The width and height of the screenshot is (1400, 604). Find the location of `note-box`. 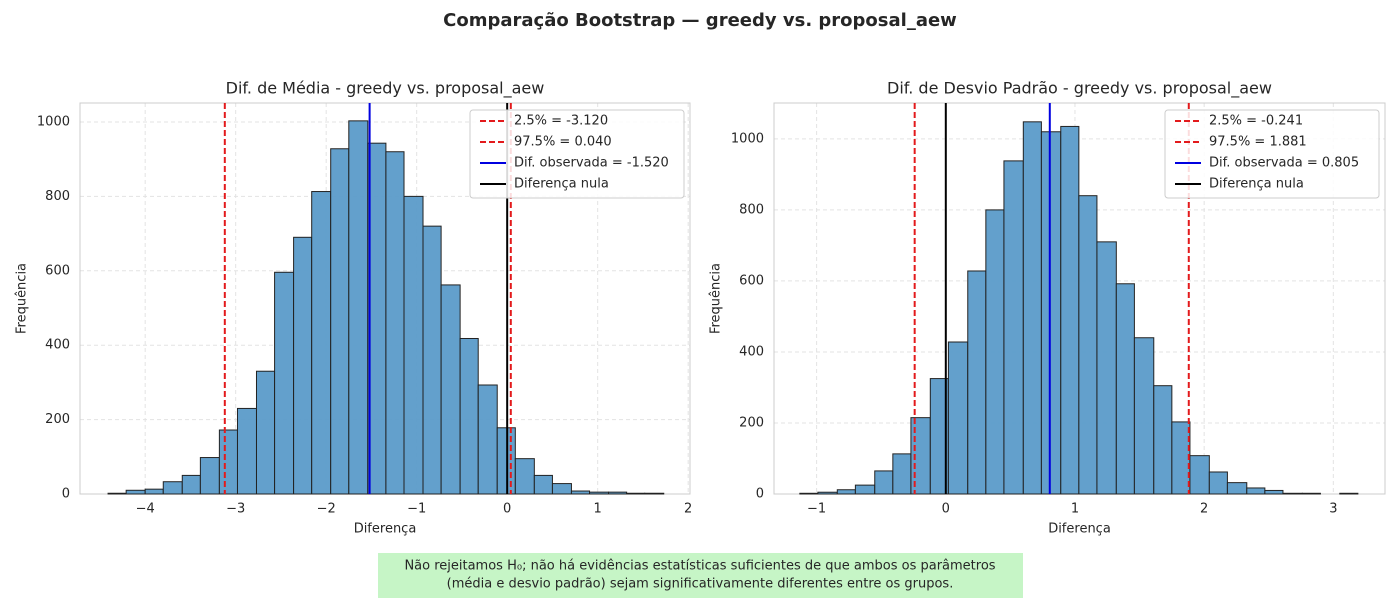

note-box is located at coordinates (700, 575).